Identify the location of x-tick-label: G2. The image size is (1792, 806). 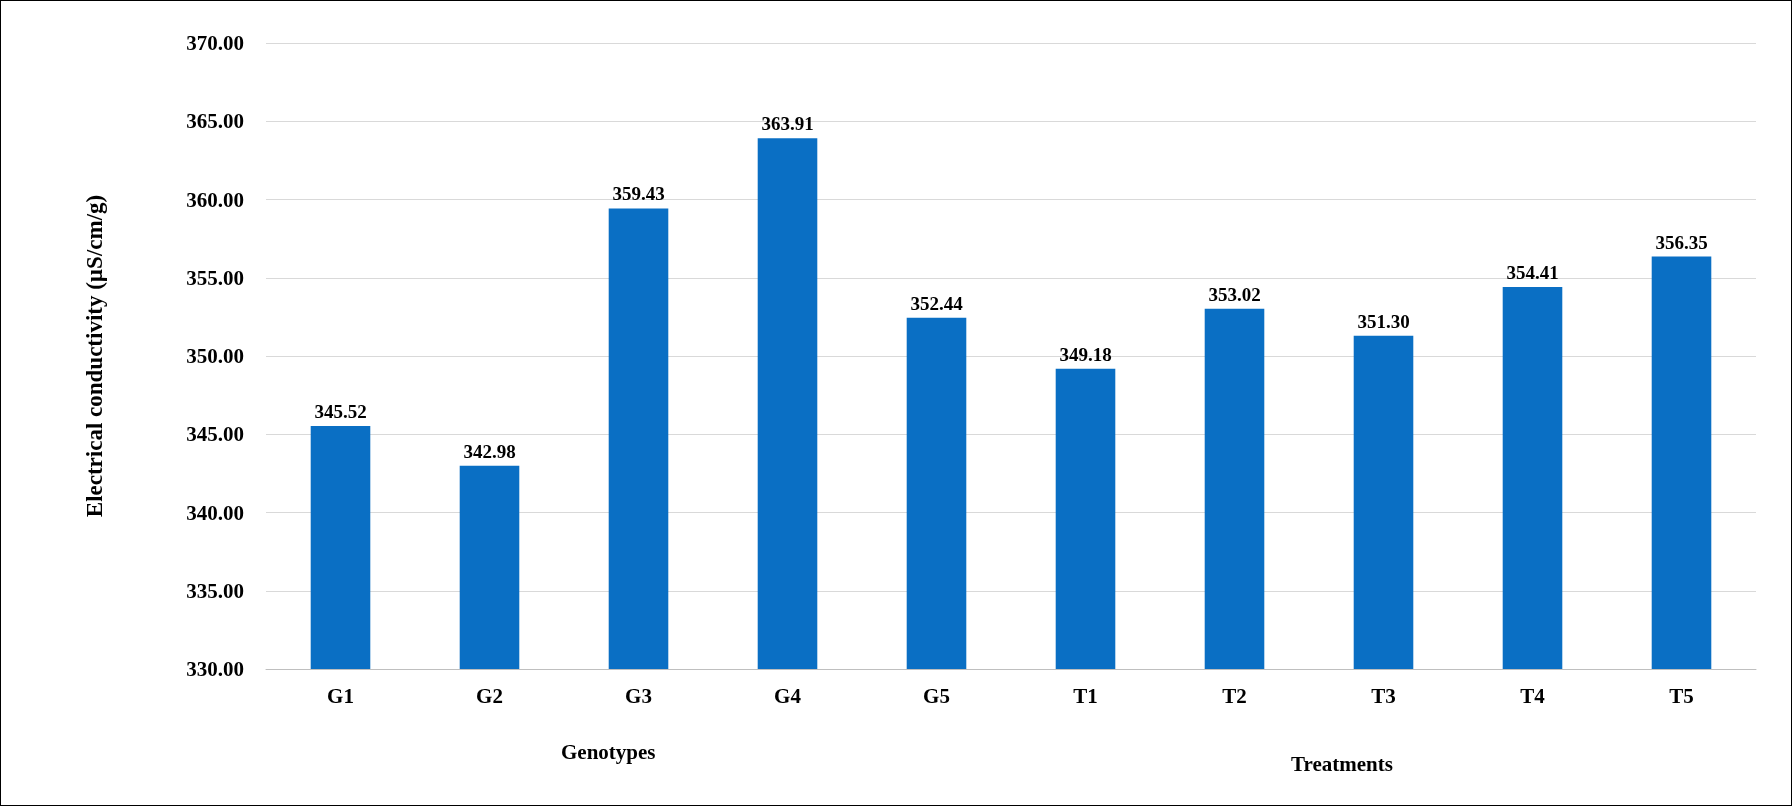
(489, 695).